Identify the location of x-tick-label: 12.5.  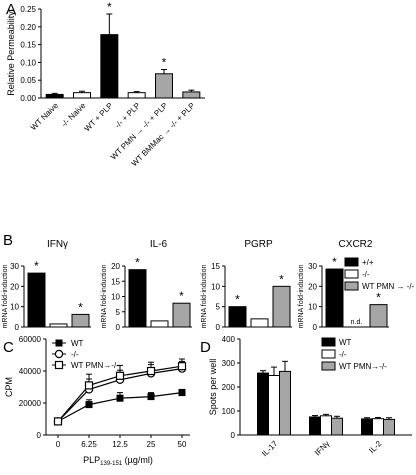
(120, 444).